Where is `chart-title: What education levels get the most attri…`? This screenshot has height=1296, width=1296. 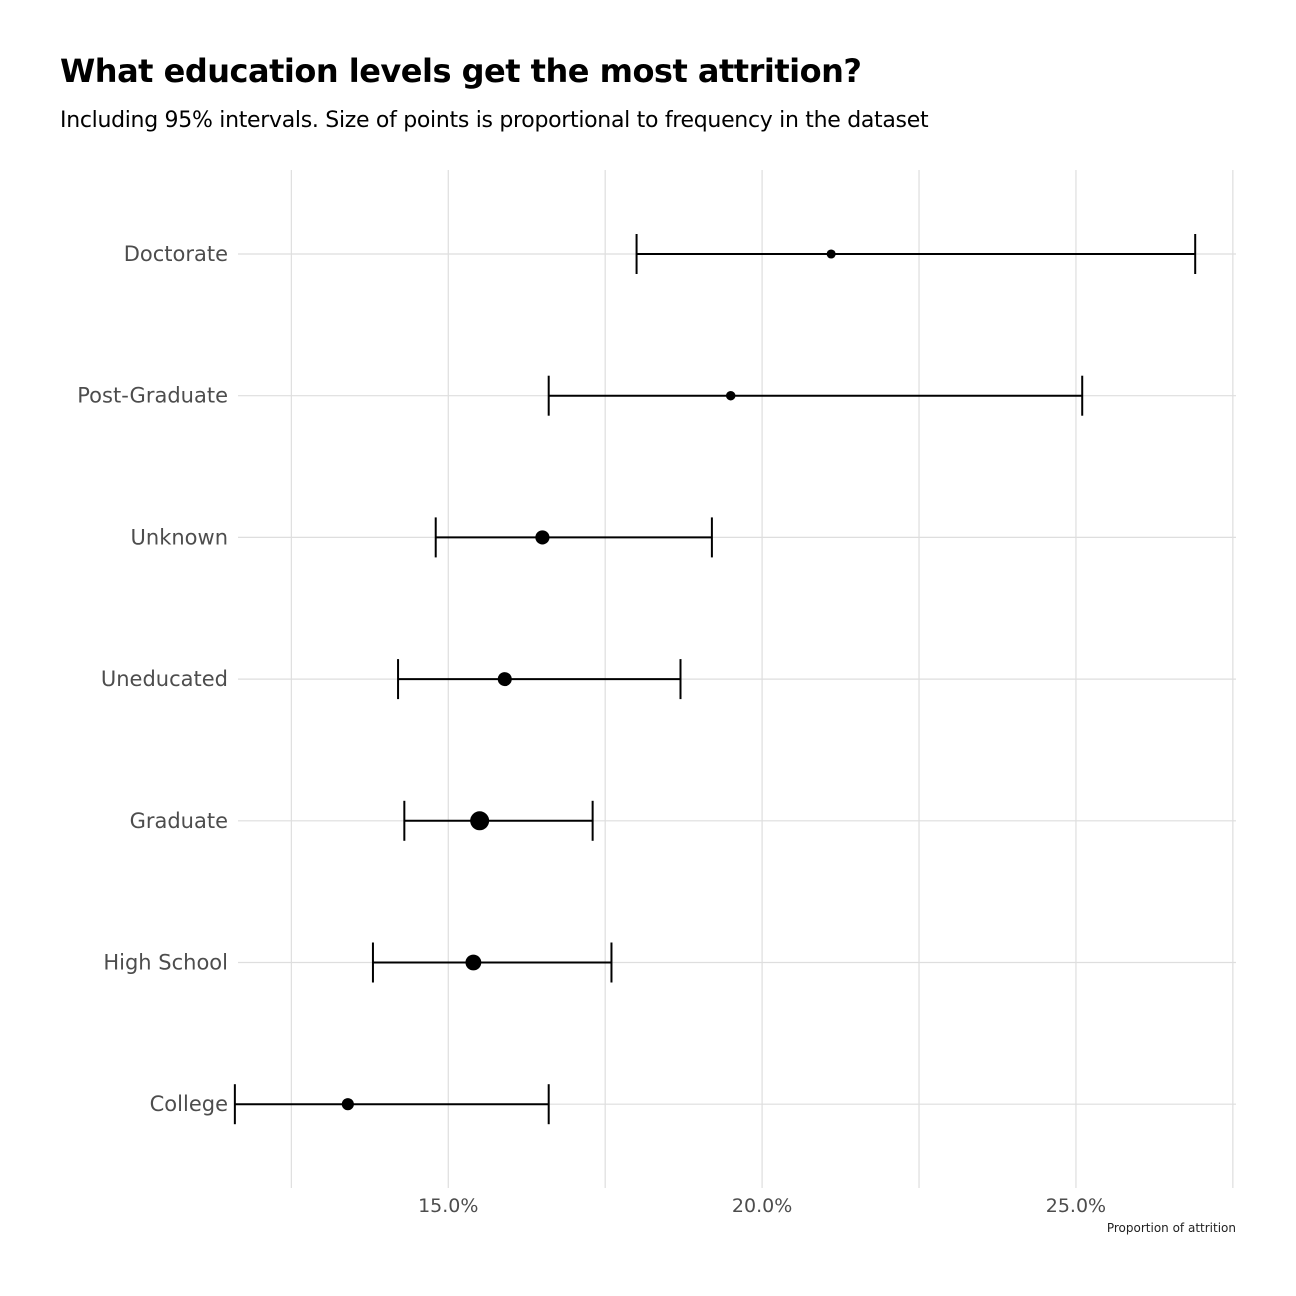 chart-title: What education levels get the most attri… is located at coordinates (461, 71).